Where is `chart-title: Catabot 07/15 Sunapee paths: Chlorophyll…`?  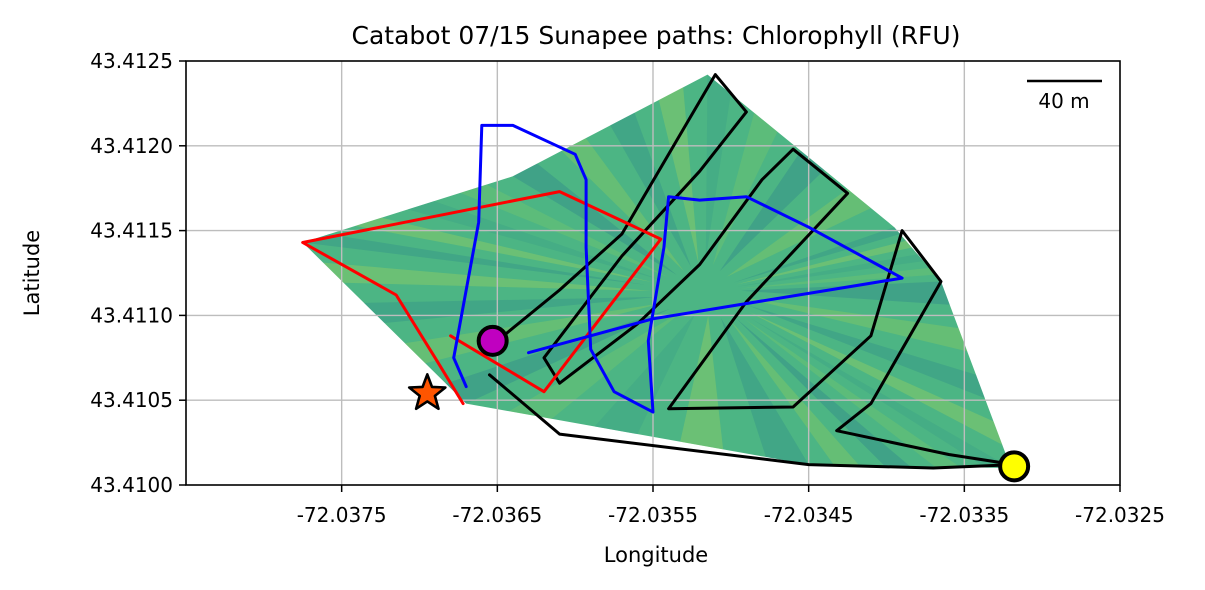 chart-title: Catabot 07/15 Sunapee paths: Chlorophyll… is located at coordinates (656, 35).